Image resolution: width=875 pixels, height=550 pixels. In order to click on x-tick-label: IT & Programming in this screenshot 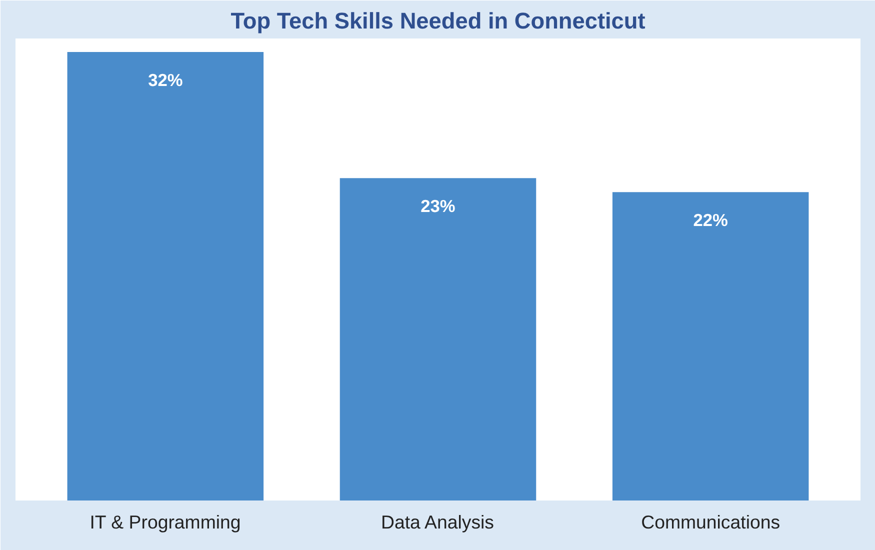, I will do `click(165, 522)`.